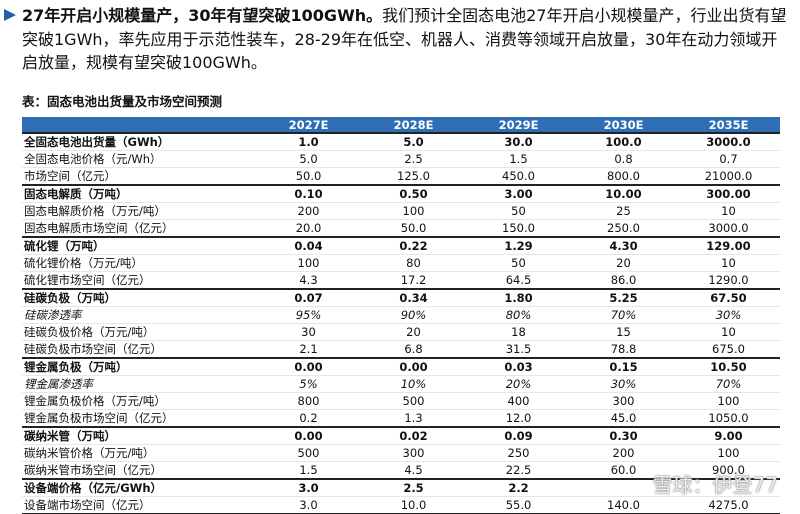 This screenshot has width=800, height=514. I want to click on table-row: 碳纳米管价格（万元/吨） 500 300 250 200 100, so click(401, 453).